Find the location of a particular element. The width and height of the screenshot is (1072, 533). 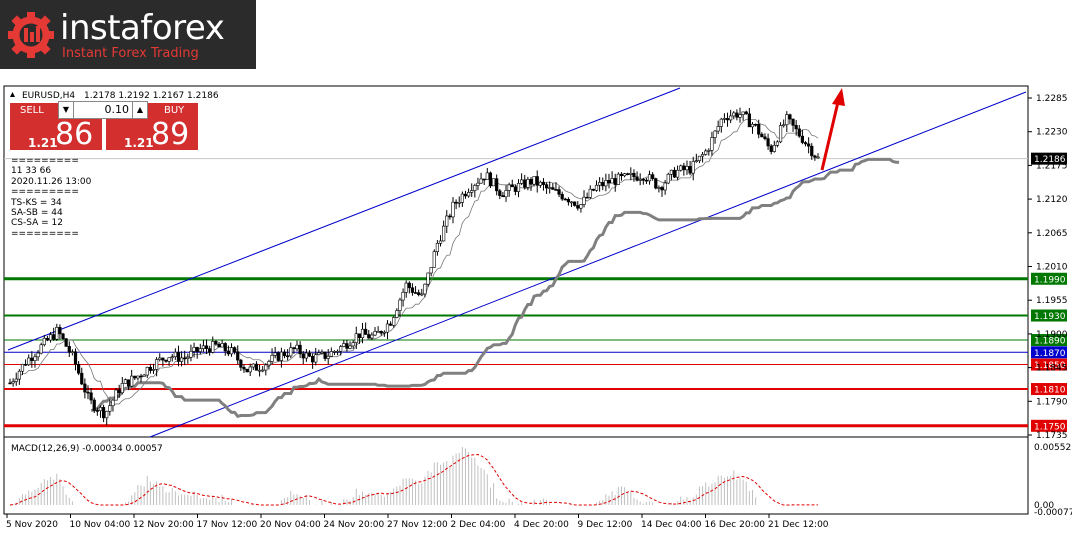

lot-value: 0.10 is located at coordinates (117, 109).